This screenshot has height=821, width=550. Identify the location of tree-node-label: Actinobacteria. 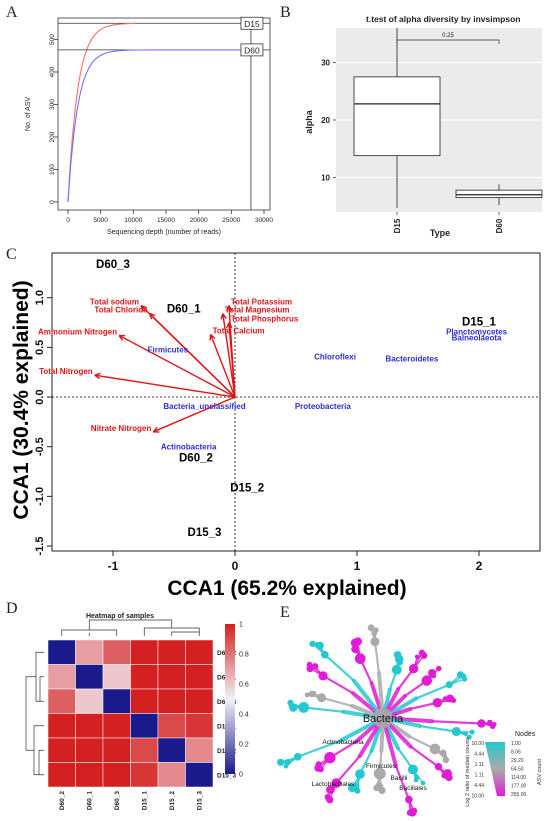
(343, 742).